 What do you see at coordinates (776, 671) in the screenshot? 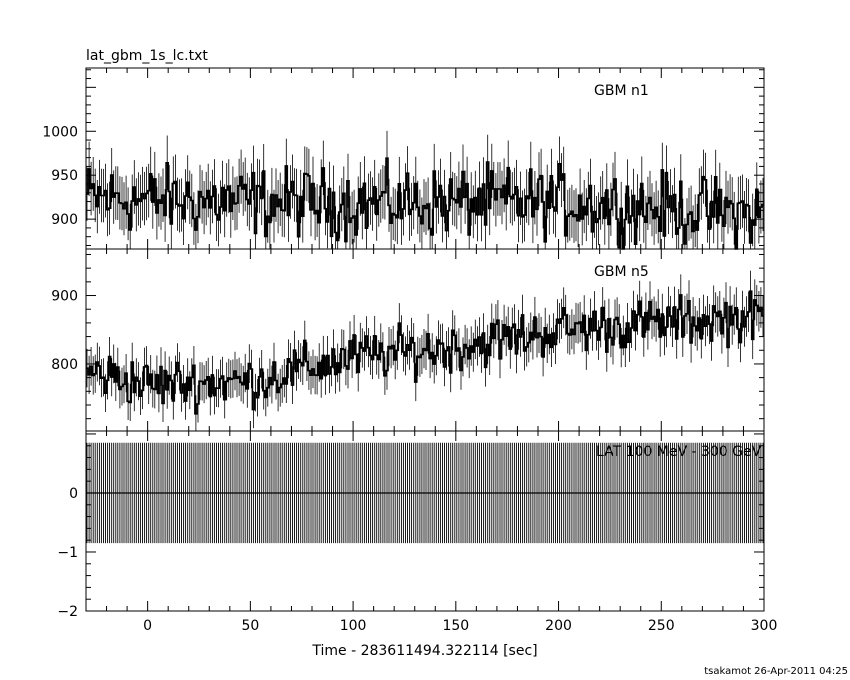
I see `footer-stamp: tsakamot 26-Apr-2011 04:25` at bounding box center [776, 671].